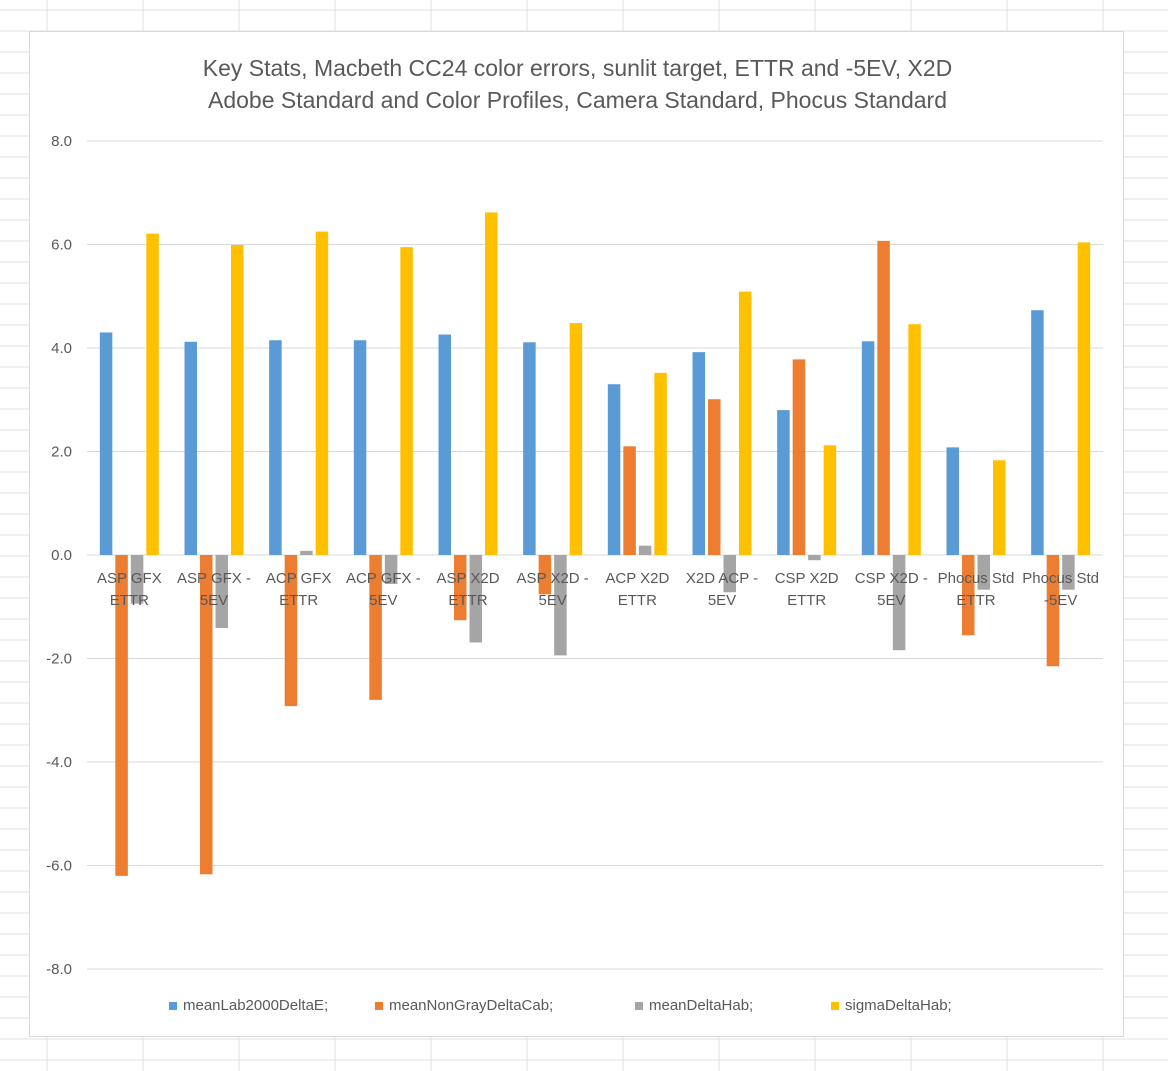  I want to click on x-tick-label: ACP GFX, so click(299, 578).